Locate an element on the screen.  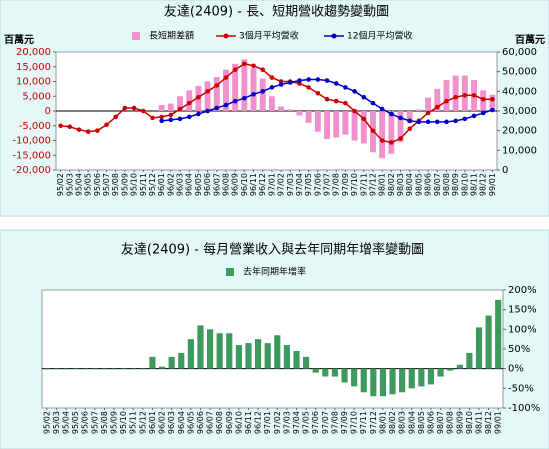
x-tick-label: 98/05 is located at coordinates (418, 184).